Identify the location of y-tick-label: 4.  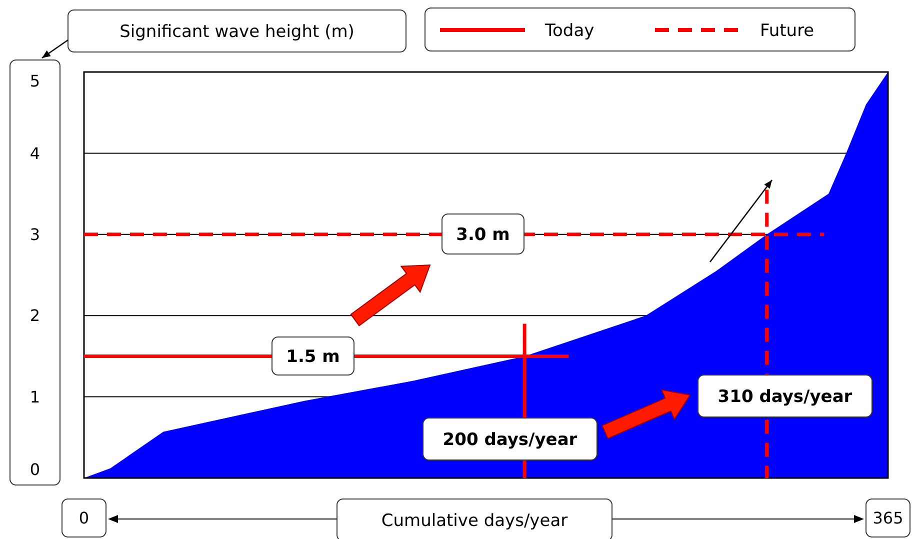
(35, 153).